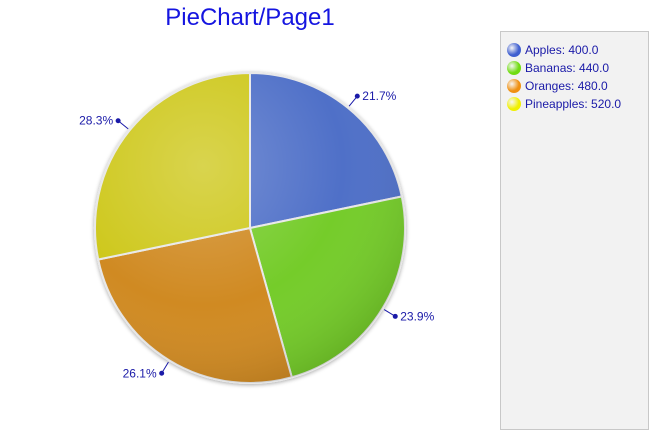  I want to click on leader-dot-pineapples, so click(118, 121).